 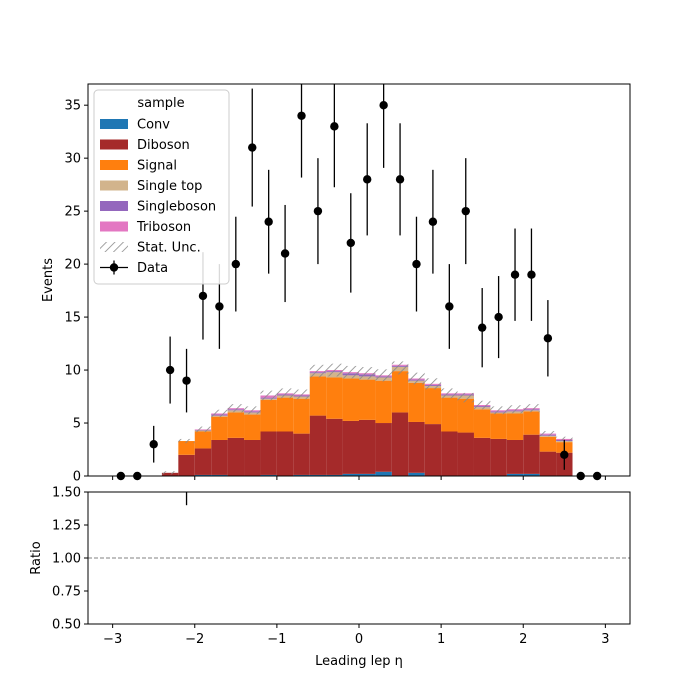 What do you see at coordinates (66, 493) in the screenshot?
I see `ratio-tick-label-4: 1.50` at bounding box center [66, 493].